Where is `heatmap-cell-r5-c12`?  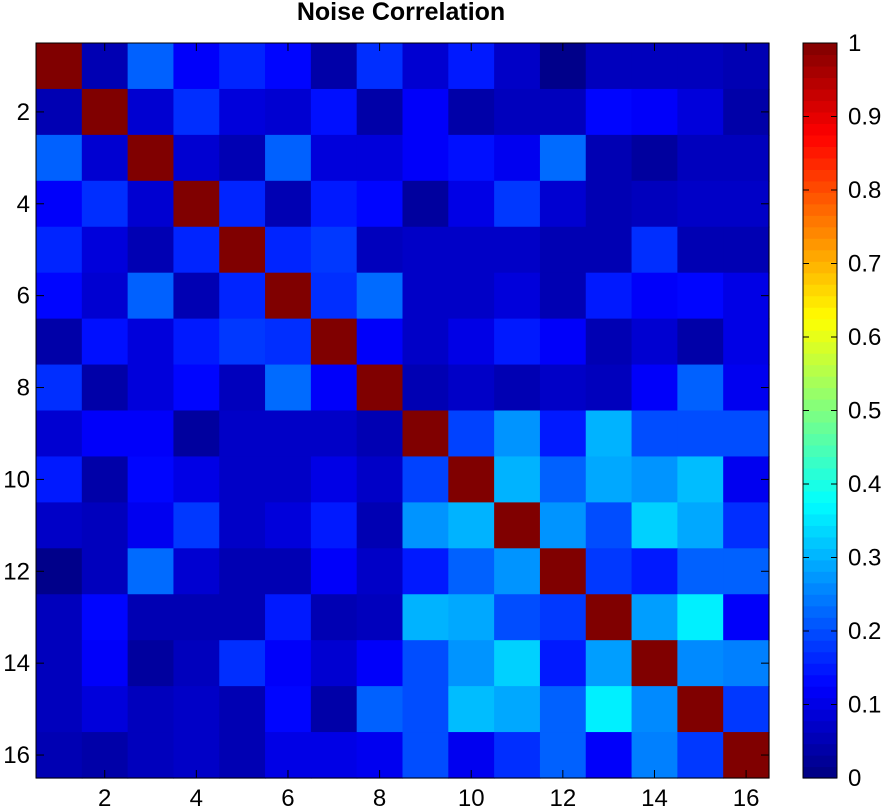
heatmap-cell-r5-c12 is located at coordinates (563, 250).